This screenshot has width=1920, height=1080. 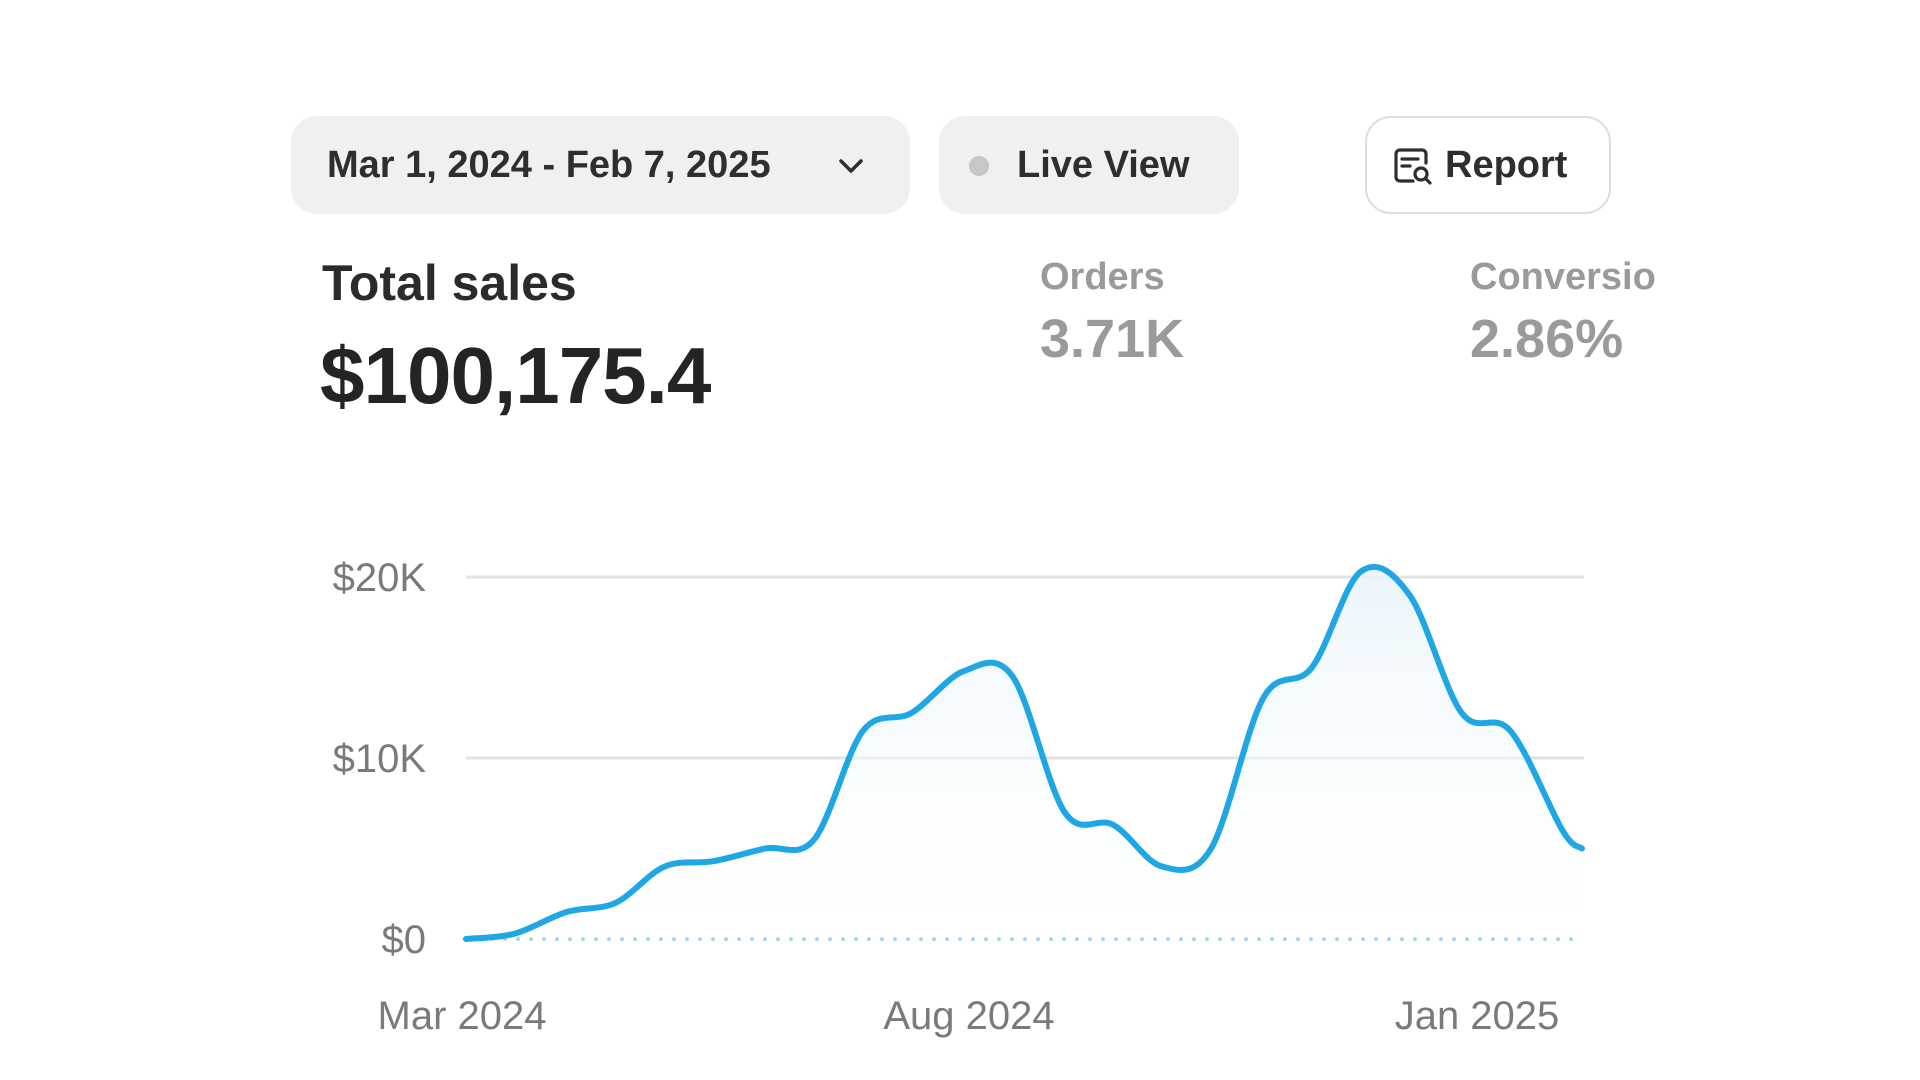 What do you see at coordinates (380, 578) in the screenshot?
I see `y-tick-label: $20K` at bounding box center [380, 578].